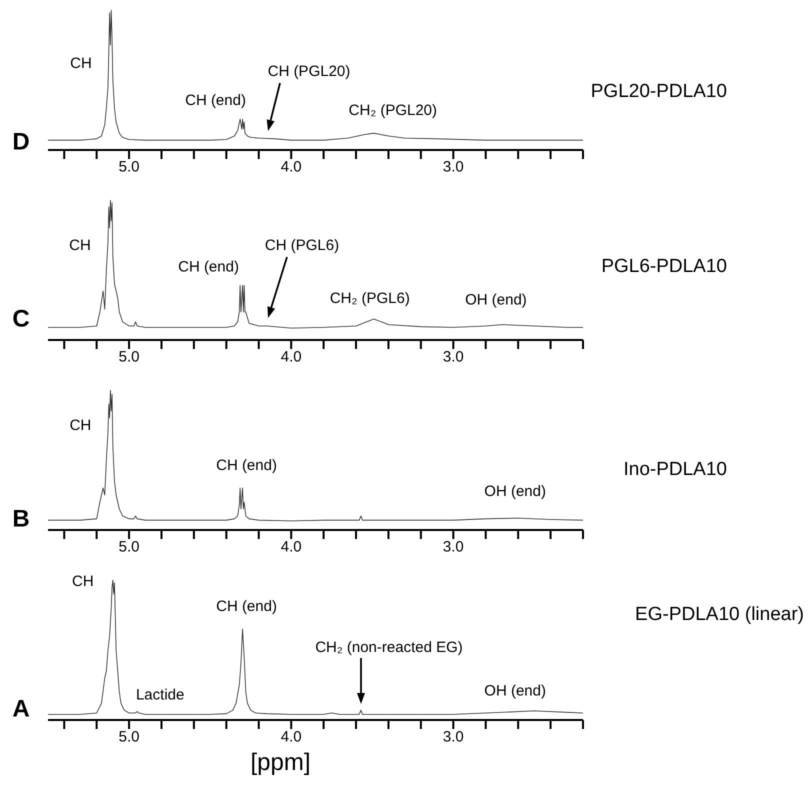  Describe the element at coordinates (21, 142) in the screenshot. I see `text: D` at that location.